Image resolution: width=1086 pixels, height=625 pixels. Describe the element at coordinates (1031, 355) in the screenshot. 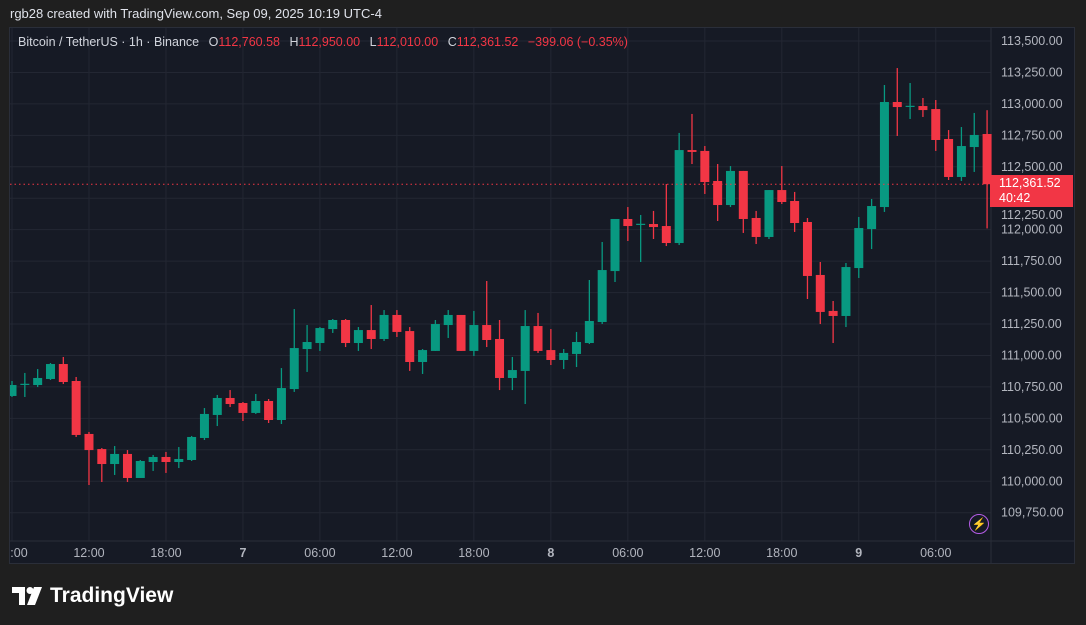

I see `price-axis-label: 111,000.00` at that location.